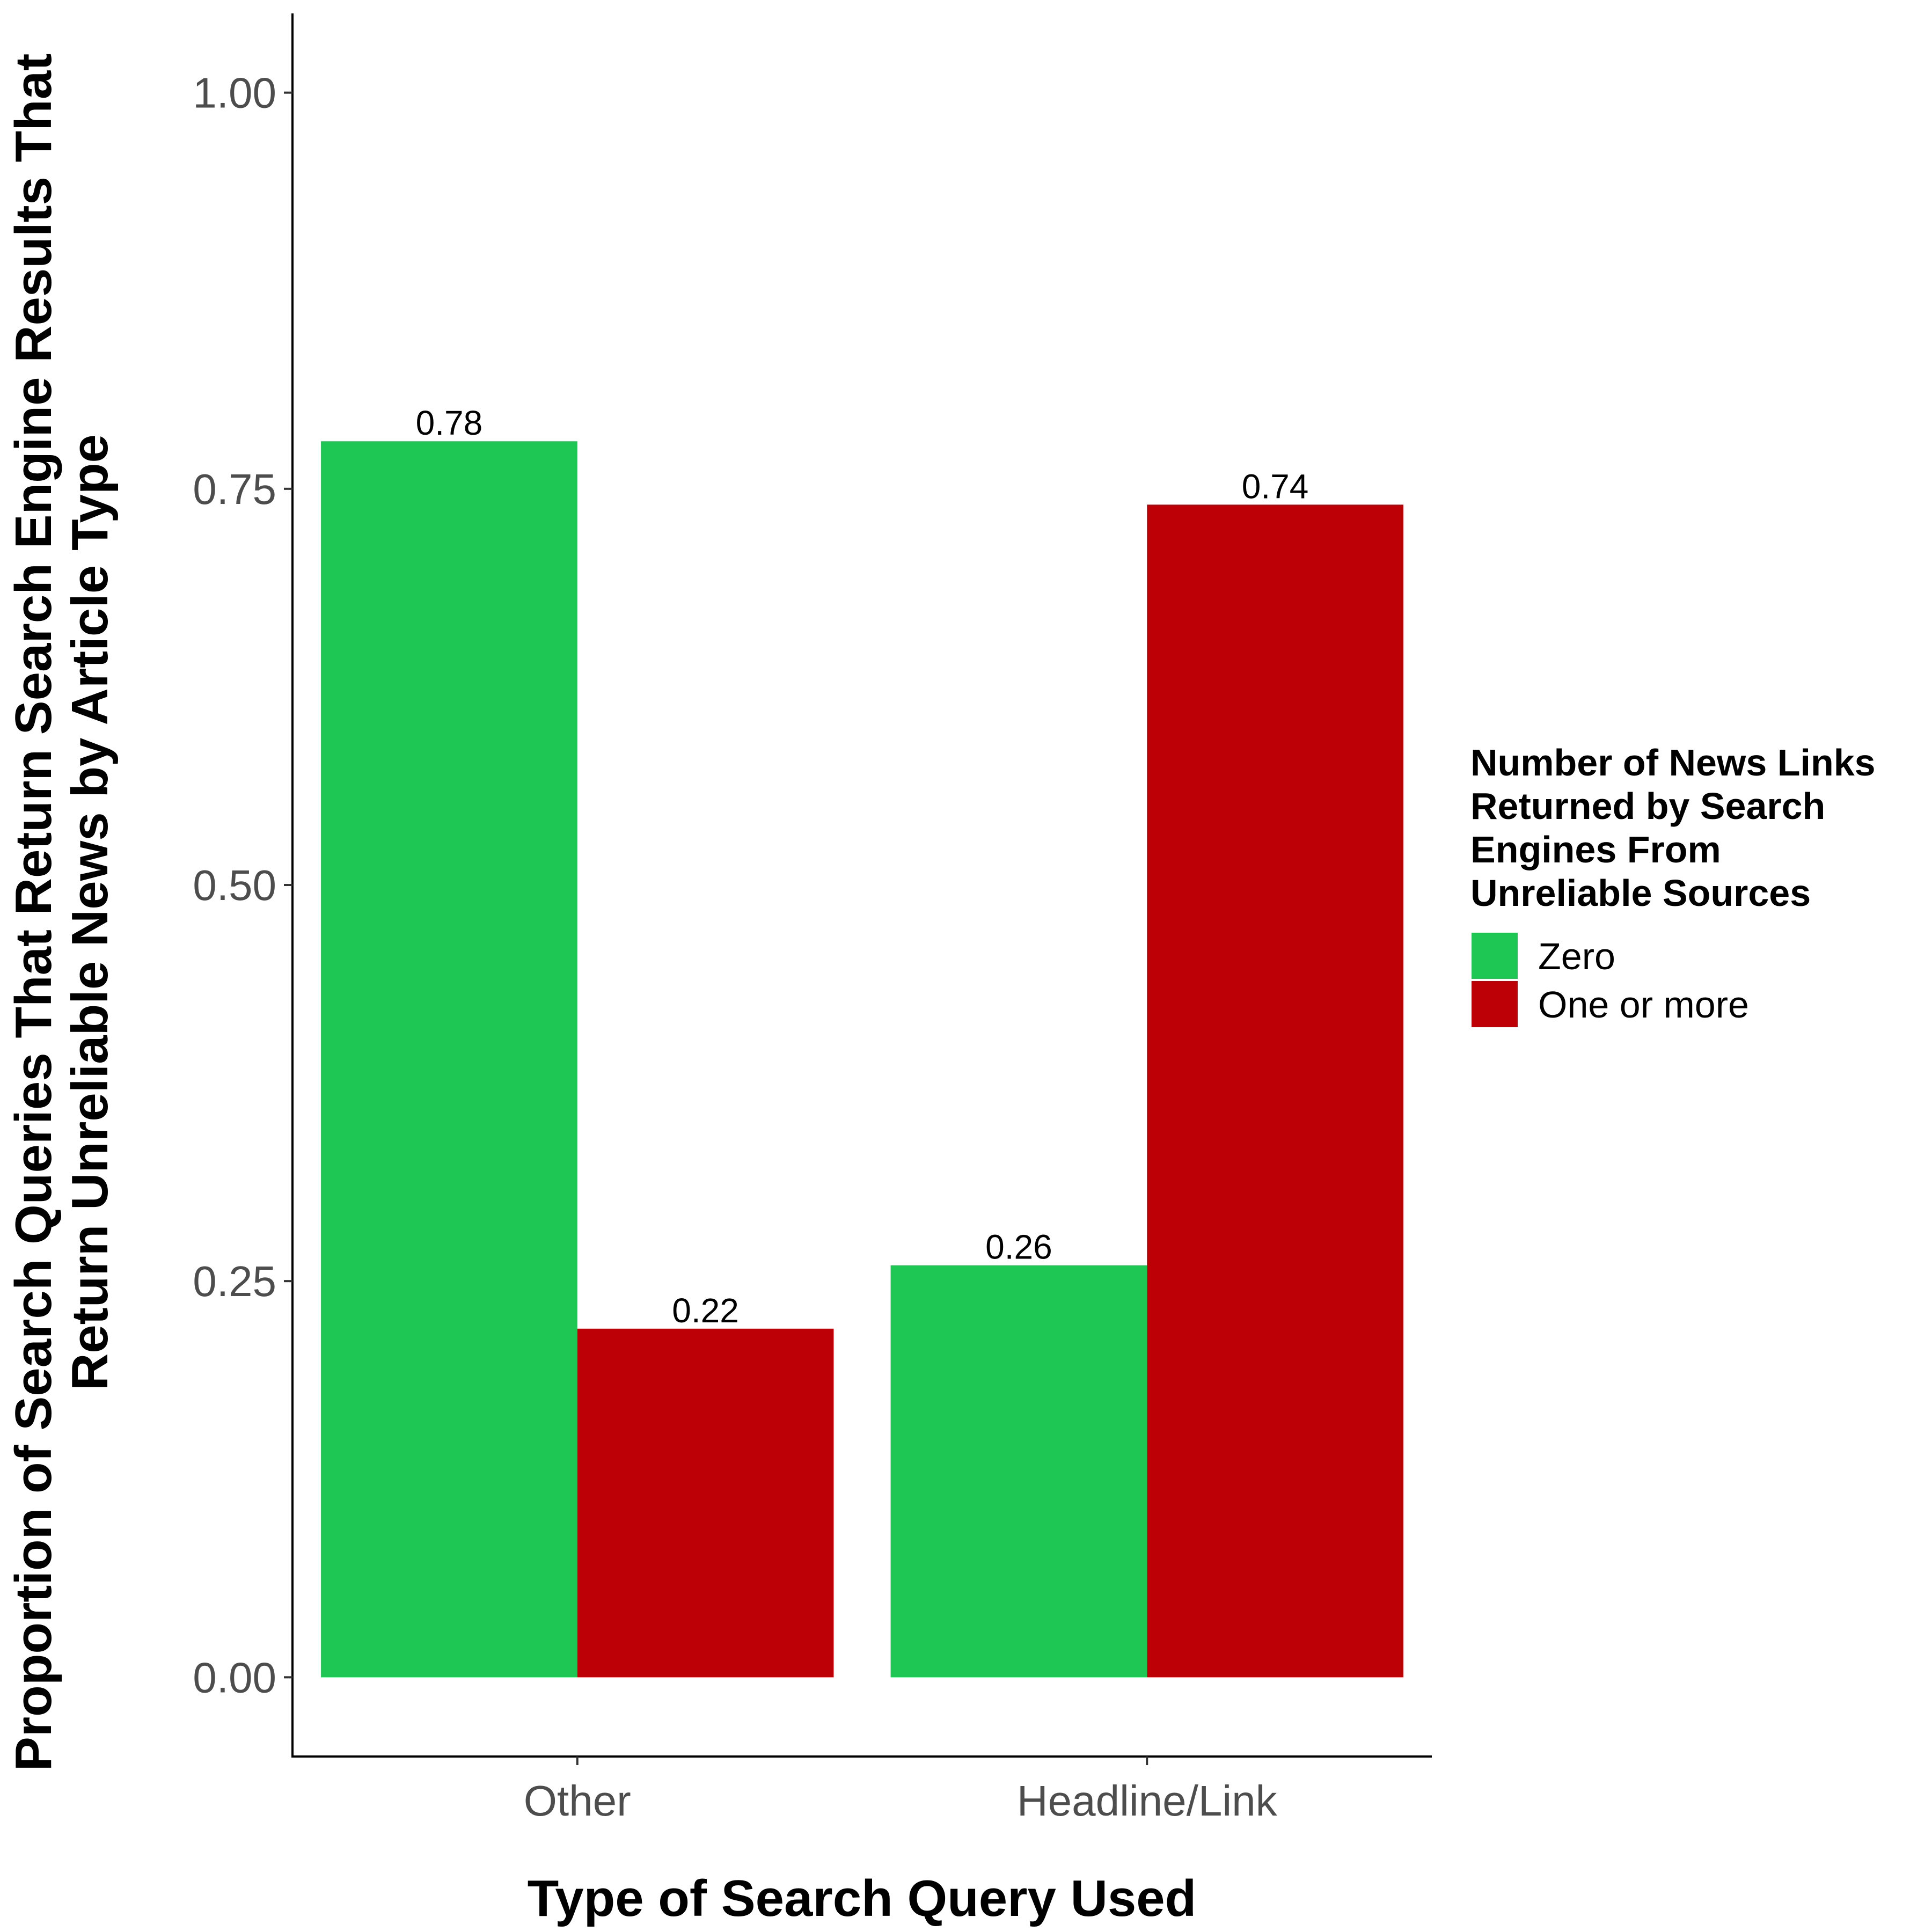 The height and width of the screenshot is (1932, 1932). Describe the element at coordinates (1495, 1004) in the screenshot. I see `legend-swatch-one-or-more` at that location.